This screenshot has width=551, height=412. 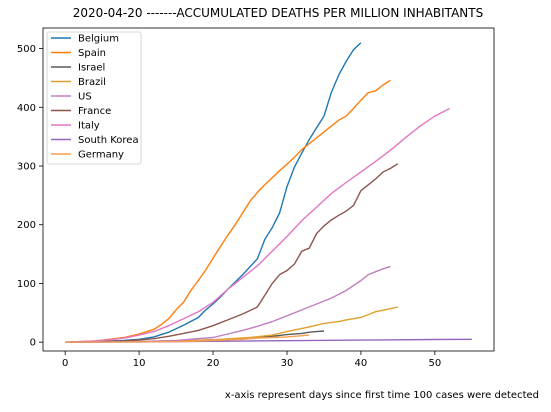 I want to click on legend-label: US, so click(x=85, y=97).